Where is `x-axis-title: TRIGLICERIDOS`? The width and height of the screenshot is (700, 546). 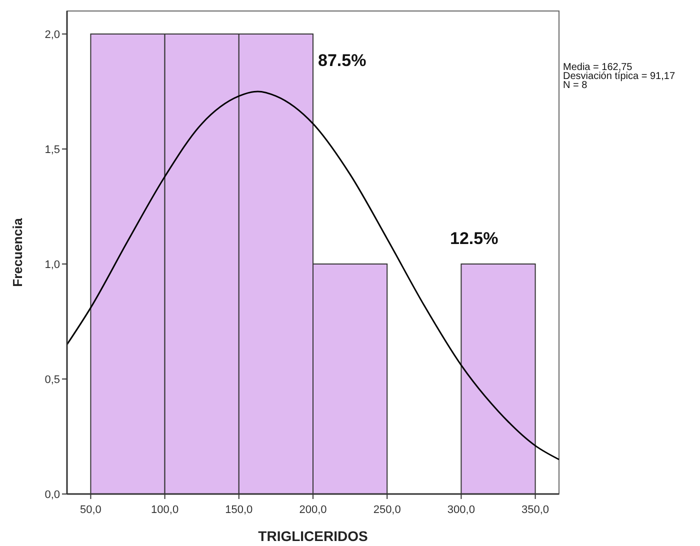
x-axis-title: TRIGLICERIDOS is located at coordinates (313, 536).